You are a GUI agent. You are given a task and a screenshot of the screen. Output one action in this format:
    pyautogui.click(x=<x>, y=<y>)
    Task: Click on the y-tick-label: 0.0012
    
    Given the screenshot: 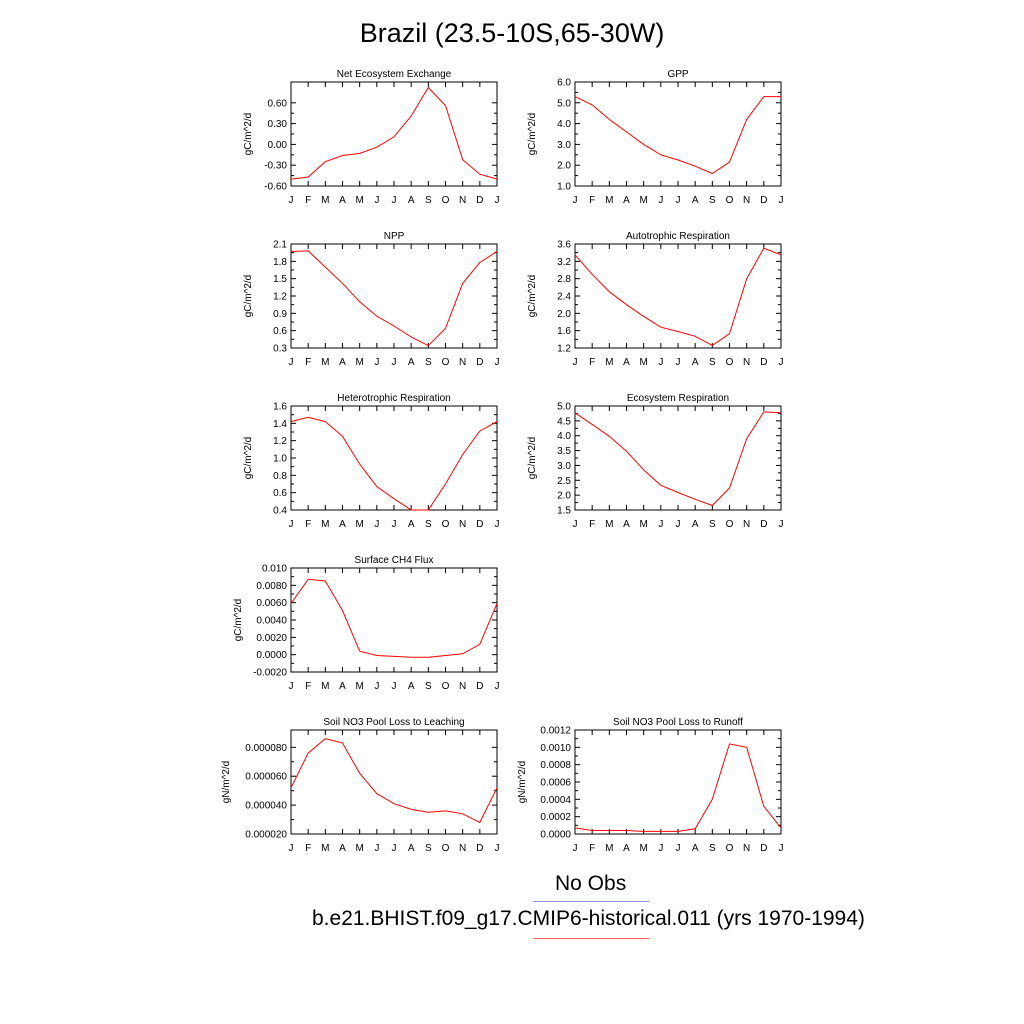 What is the action you would take?
    pyautogui.click(x=555, y=731)
    